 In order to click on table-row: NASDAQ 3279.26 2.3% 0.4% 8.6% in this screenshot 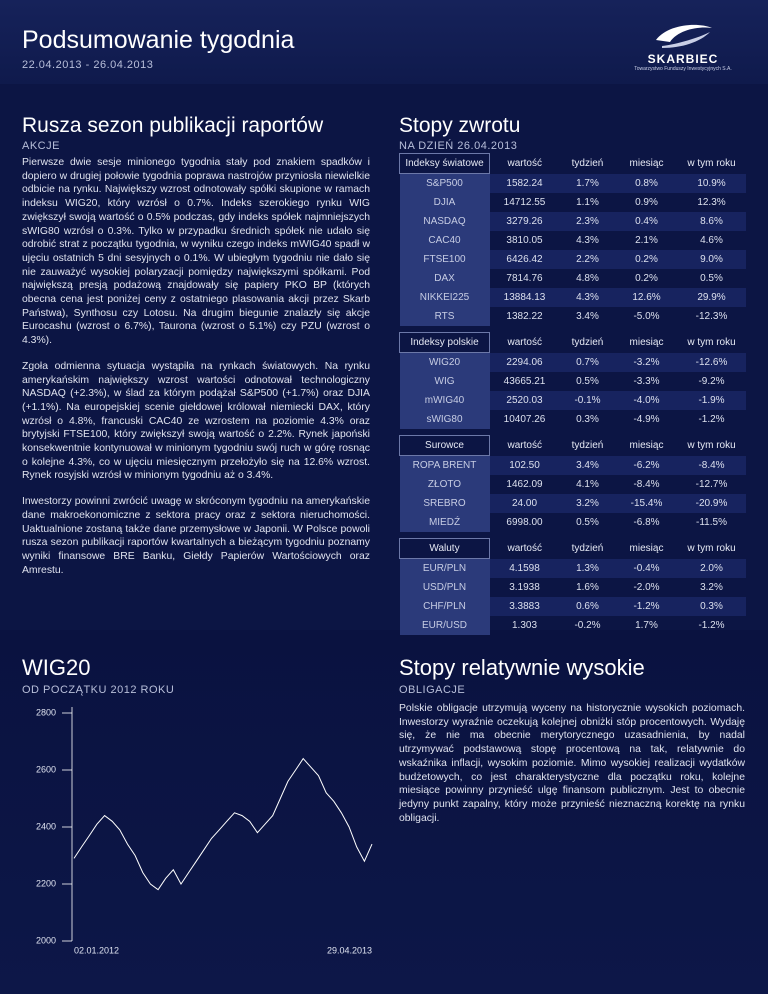, I will do `click(572, 221)`.